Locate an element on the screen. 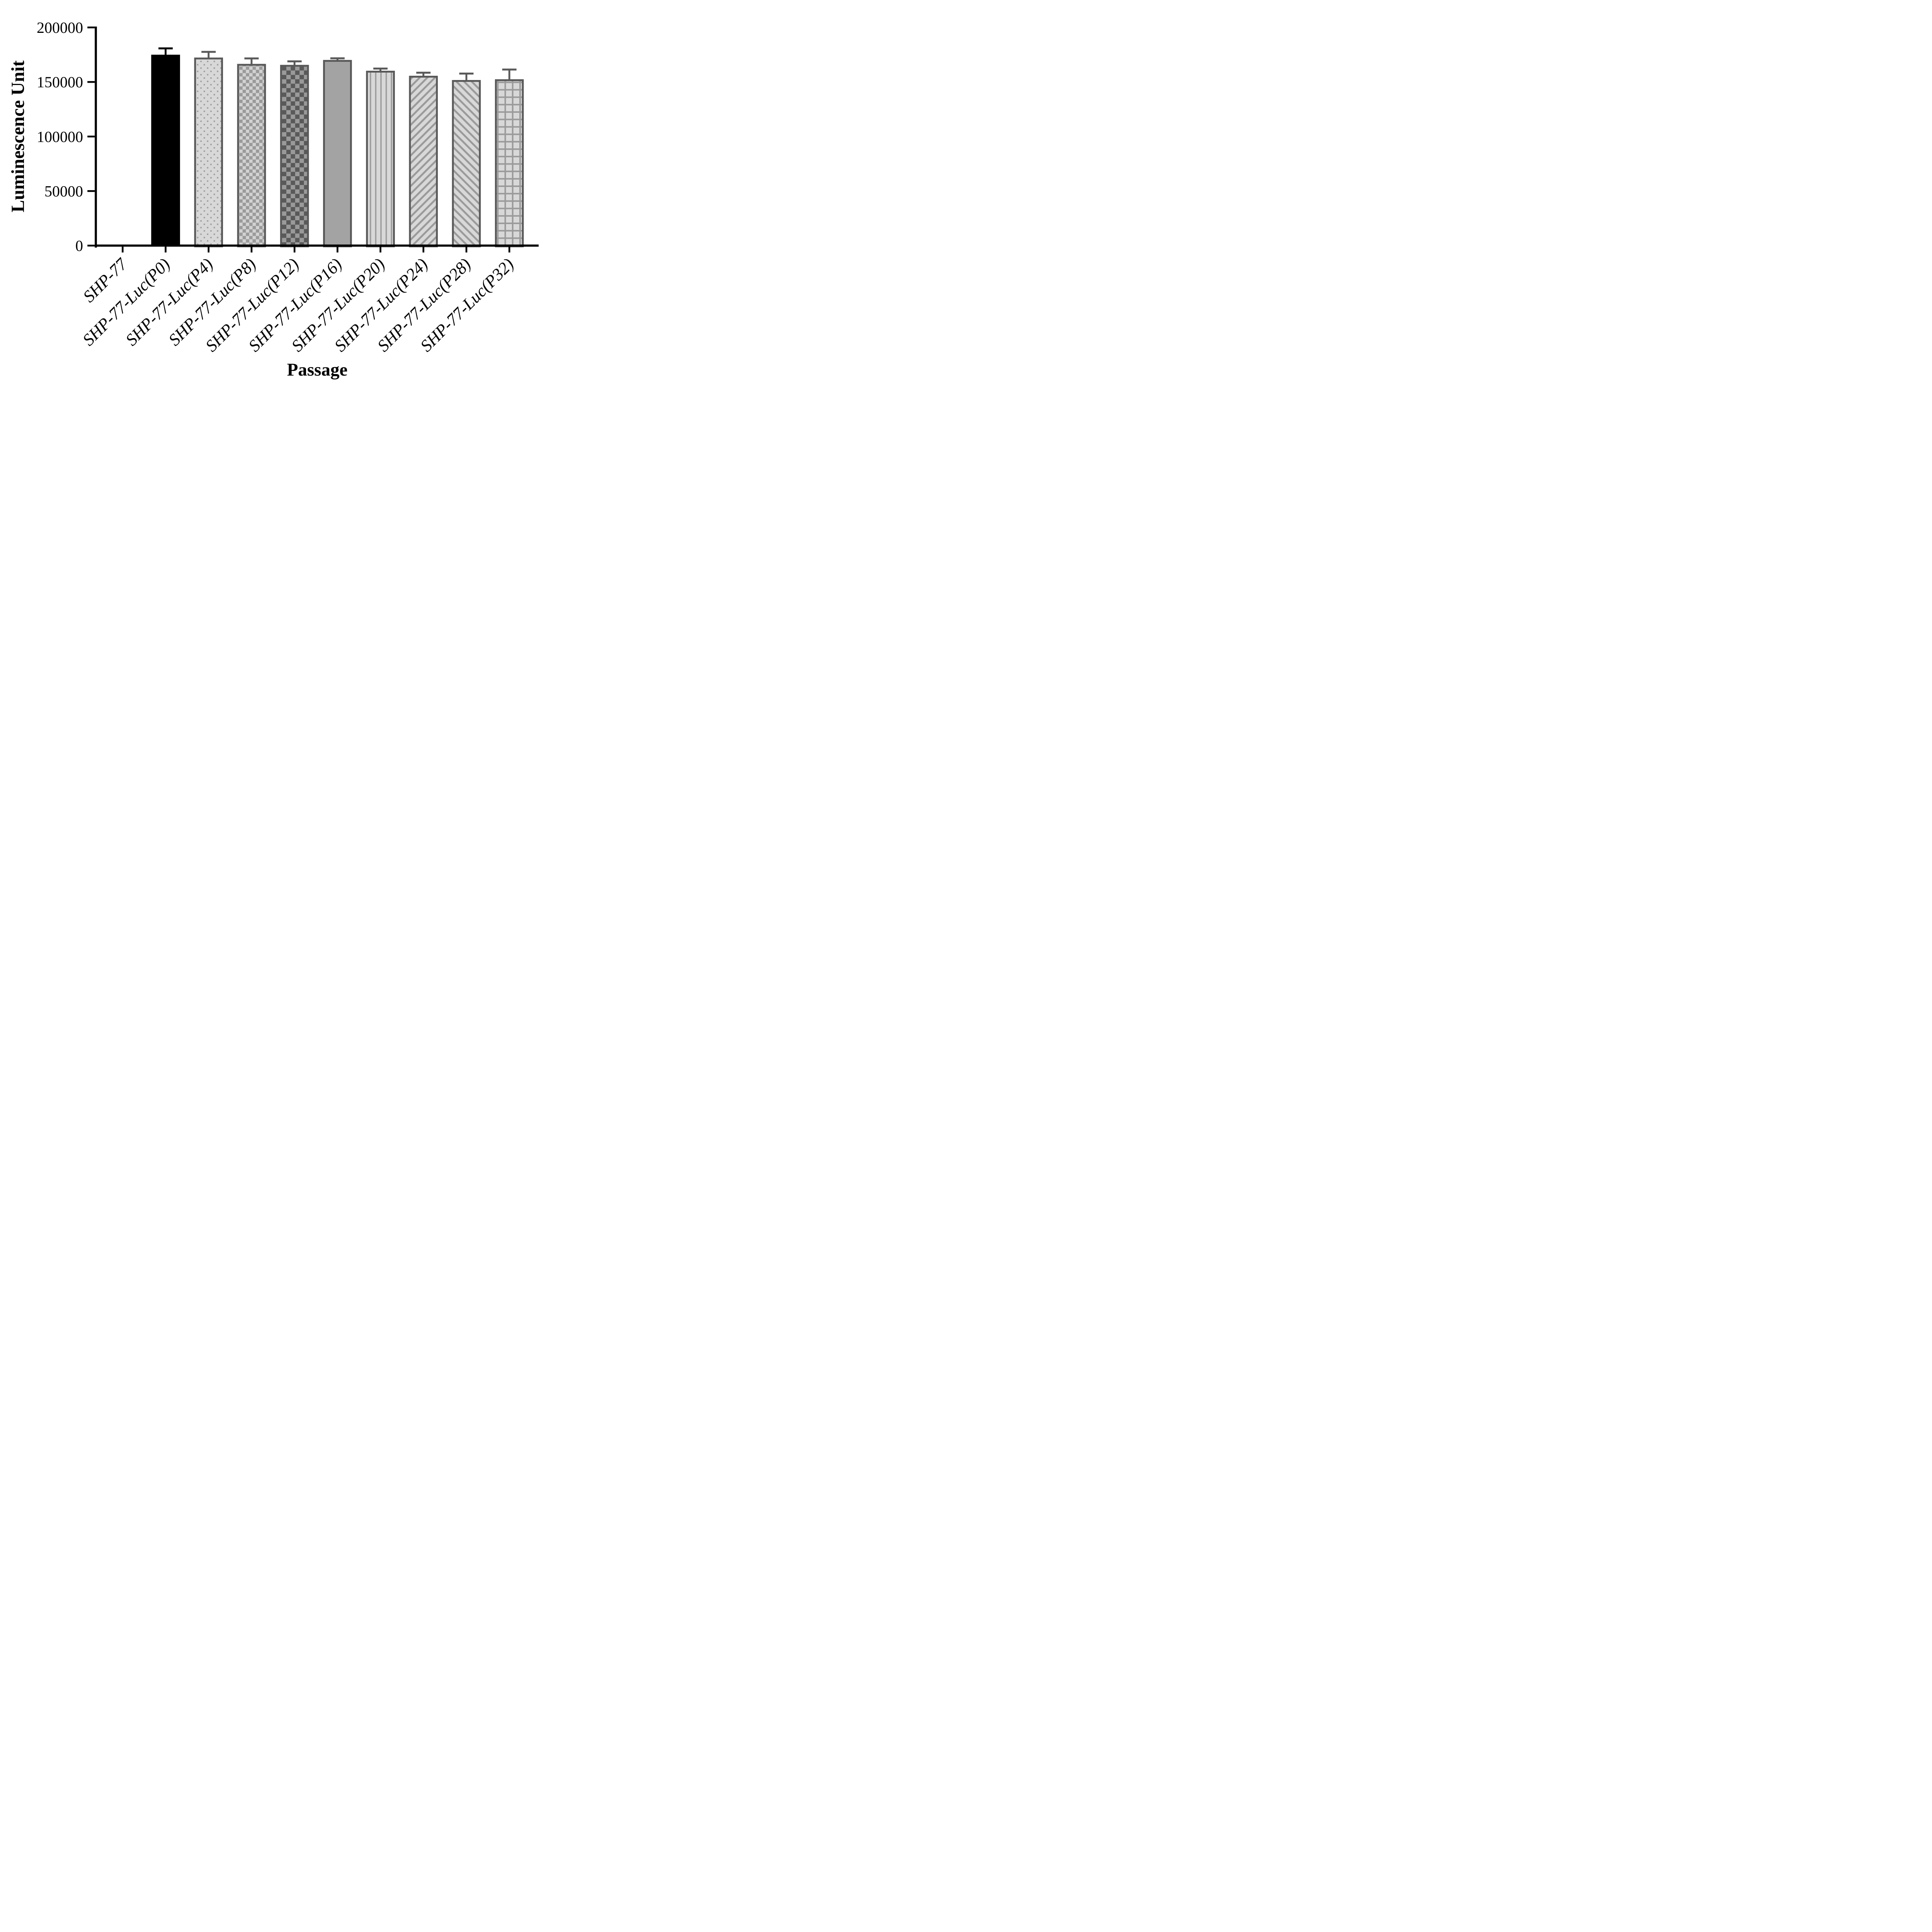 The width and height of the screenshot is (1932, 1932). error-bar-shp-77-luc-p16 is located at coordinates (337, 59).